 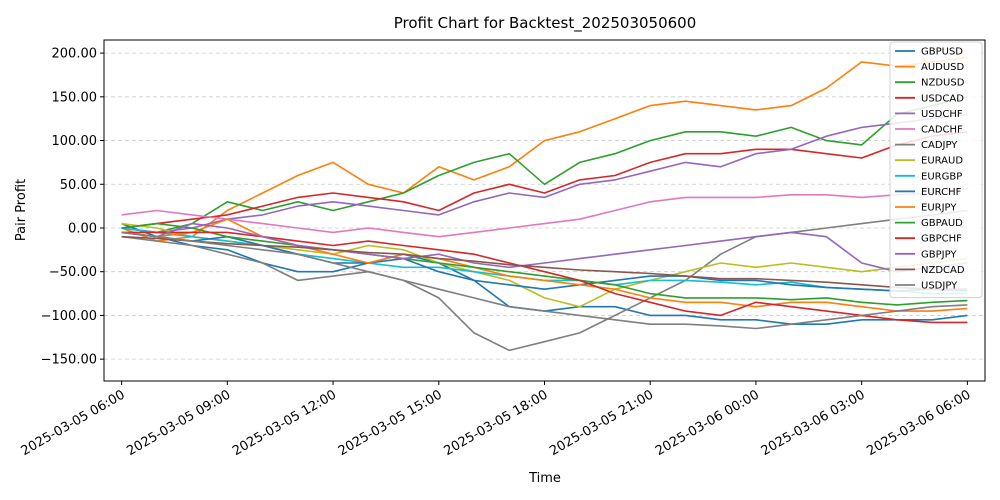 What do you see at coordinates (942, 114) in the screenshot?
I see `legend-label: USDCHF` at bounding box center [942, 114].